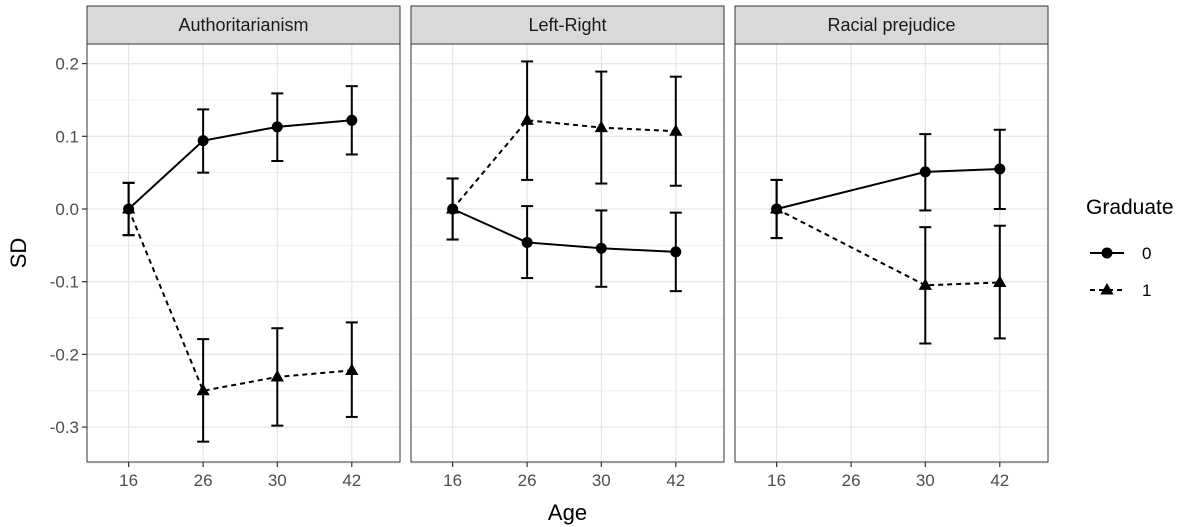 Image resolution: width=1200 pixels, height=527 pixels. What do you see at coordinates (1130, 207) in the screenshot?
I see `legend-title: Graduate` at bounding box center [1130, 207].